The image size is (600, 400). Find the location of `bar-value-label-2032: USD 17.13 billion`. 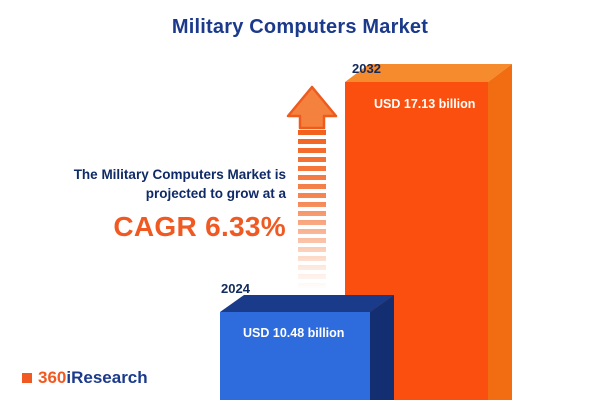

bar-value-label-2032: USD 17.13 billion is located at coordinates (425, 104).